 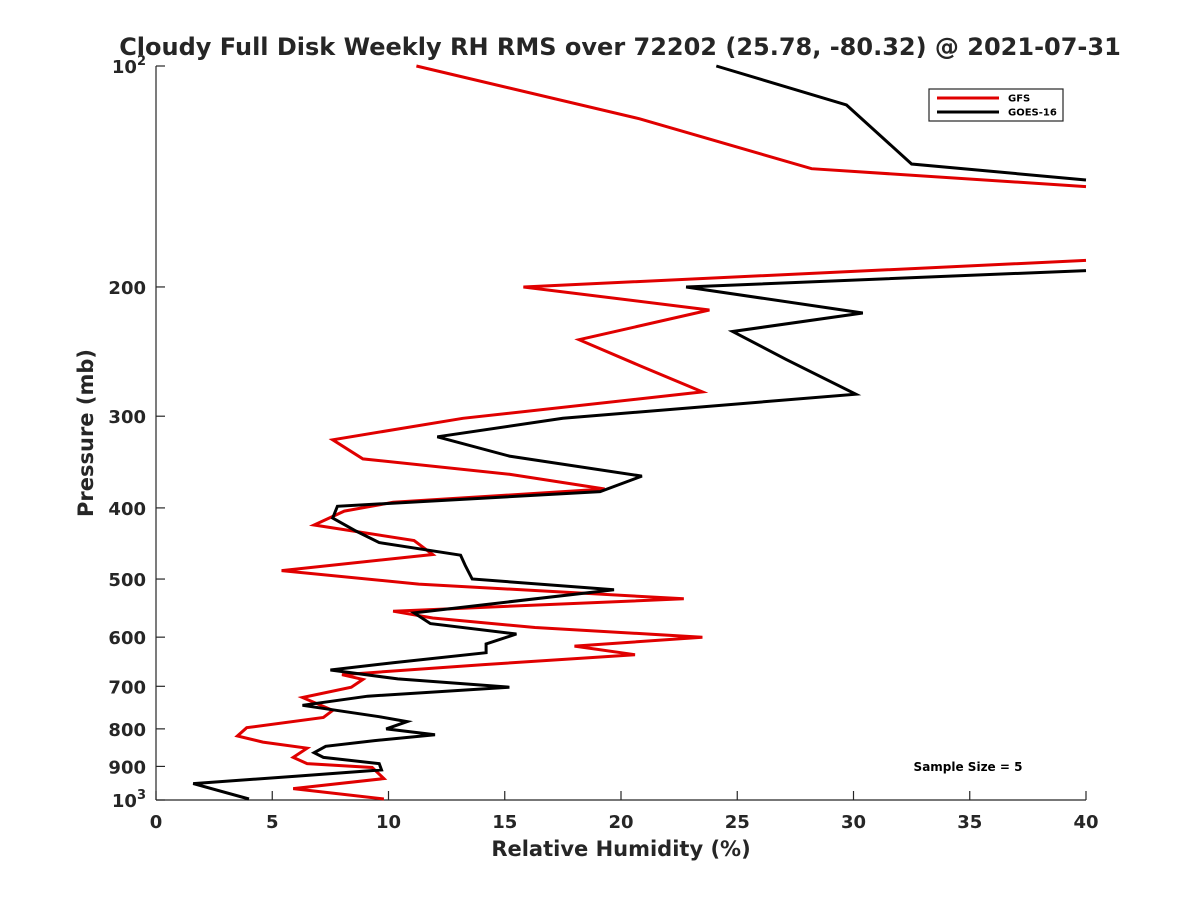 I want to click on legend-label: GOES-16, so click(x=1032, y=113).